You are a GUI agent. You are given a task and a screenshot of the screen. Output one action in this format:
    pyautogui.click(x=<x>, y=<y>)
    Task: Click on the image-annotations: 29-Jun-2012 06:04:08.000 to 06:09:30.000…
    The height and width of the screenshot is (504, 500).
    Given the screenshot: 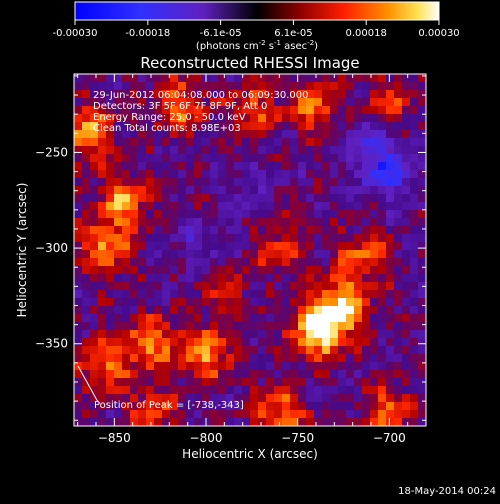 What is the action you would take?
    pyautogui.click(x=201, y=112)
    